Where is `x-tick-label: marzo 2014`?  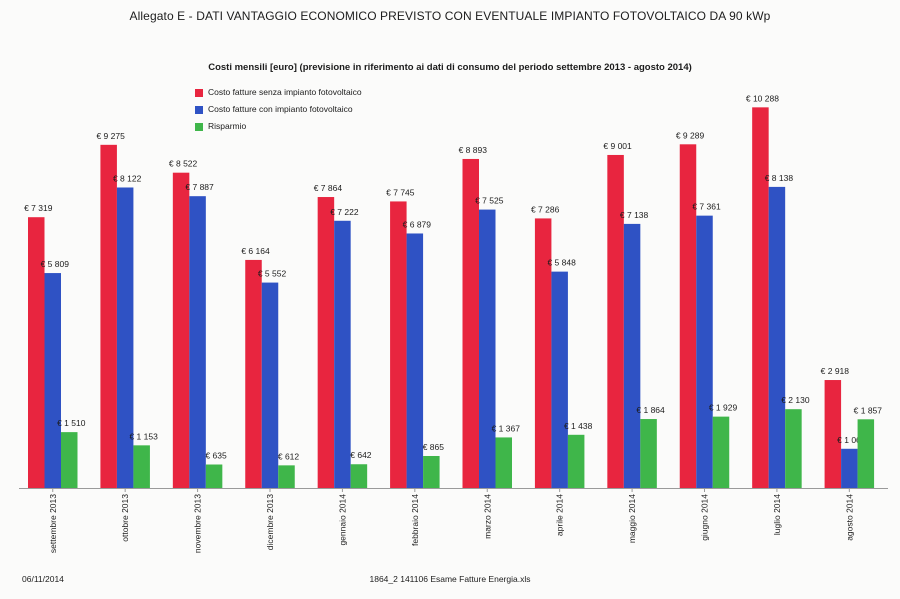
x-tick-label: marzo 2014 is located at coordinates (487, 516).